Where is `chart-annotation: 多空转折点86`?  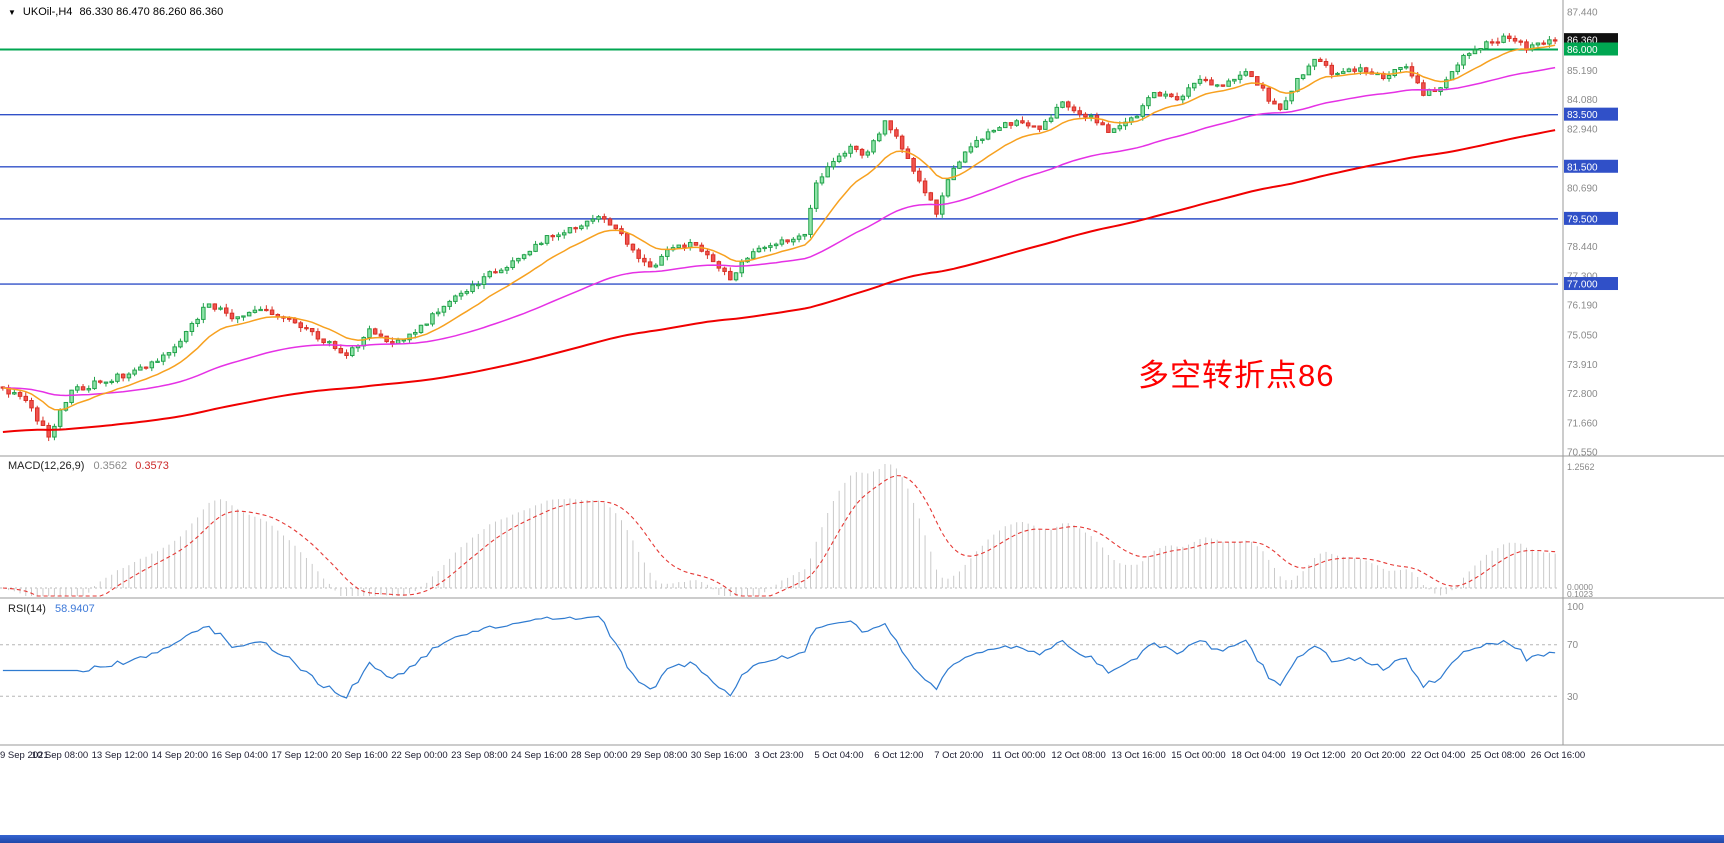
chart-annotation: 多空转折点86 is located at coordinates (1236, 375).